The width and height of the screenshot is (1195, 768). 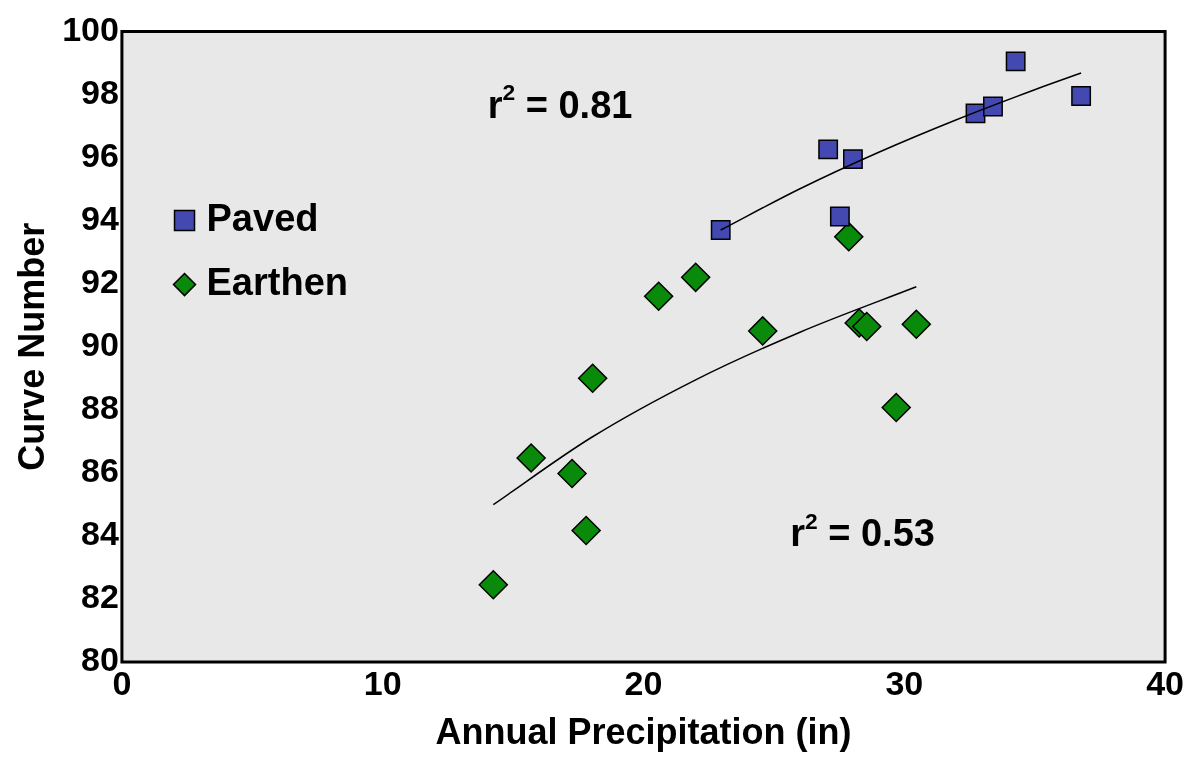 I want to click on y-tick-label: 94, so click(x=100, y=217).